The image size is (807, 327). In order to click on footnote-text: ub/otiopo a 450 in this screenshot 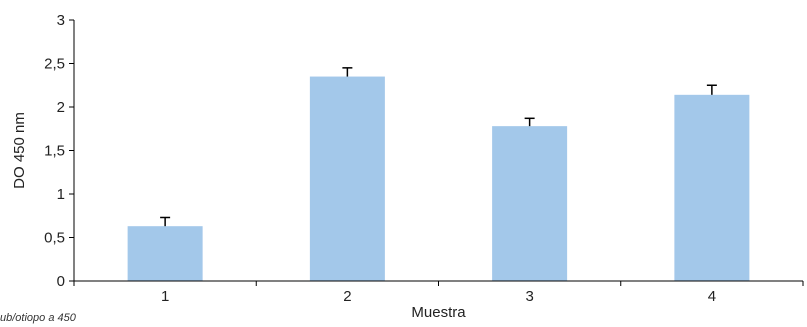, I will do `click(38, 318)`.